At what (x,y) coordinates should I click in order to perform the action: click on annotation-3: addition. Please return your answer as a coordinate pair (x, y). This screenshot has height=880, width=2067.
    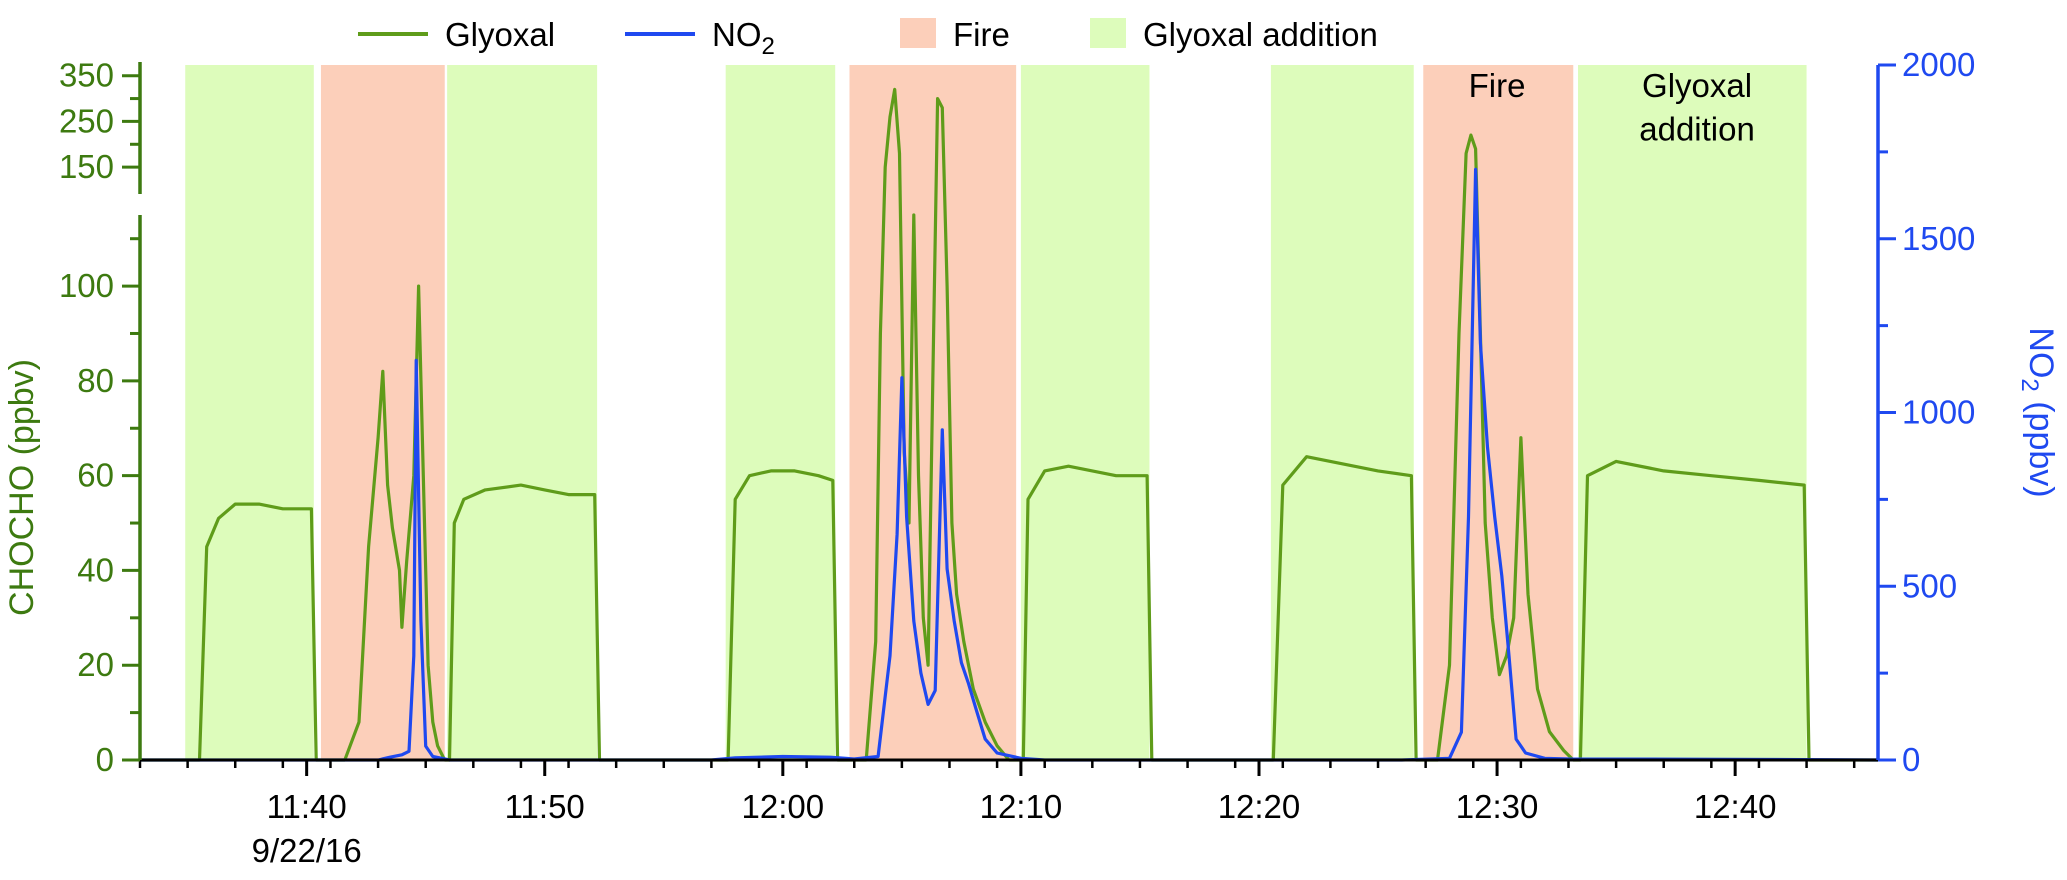
    Looking at the image, I should click on (1697, 128).